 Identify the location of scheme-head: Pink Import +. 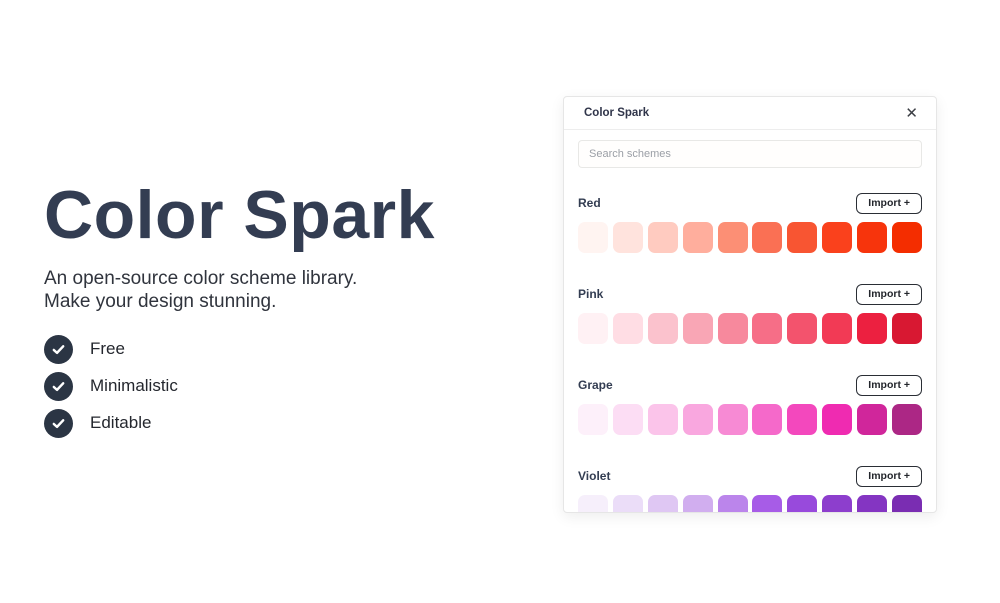
(750, 294).